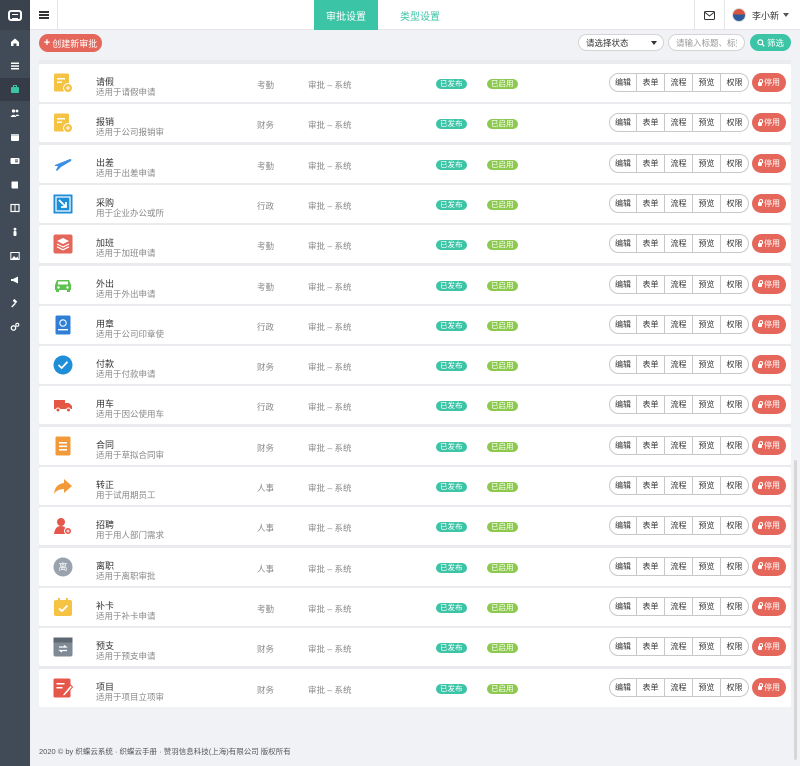 This screenshot has height=766, width=800. Describe the element at coordinates (15, 232) in the screenshot. I see `sidebar-item-person` at that location.